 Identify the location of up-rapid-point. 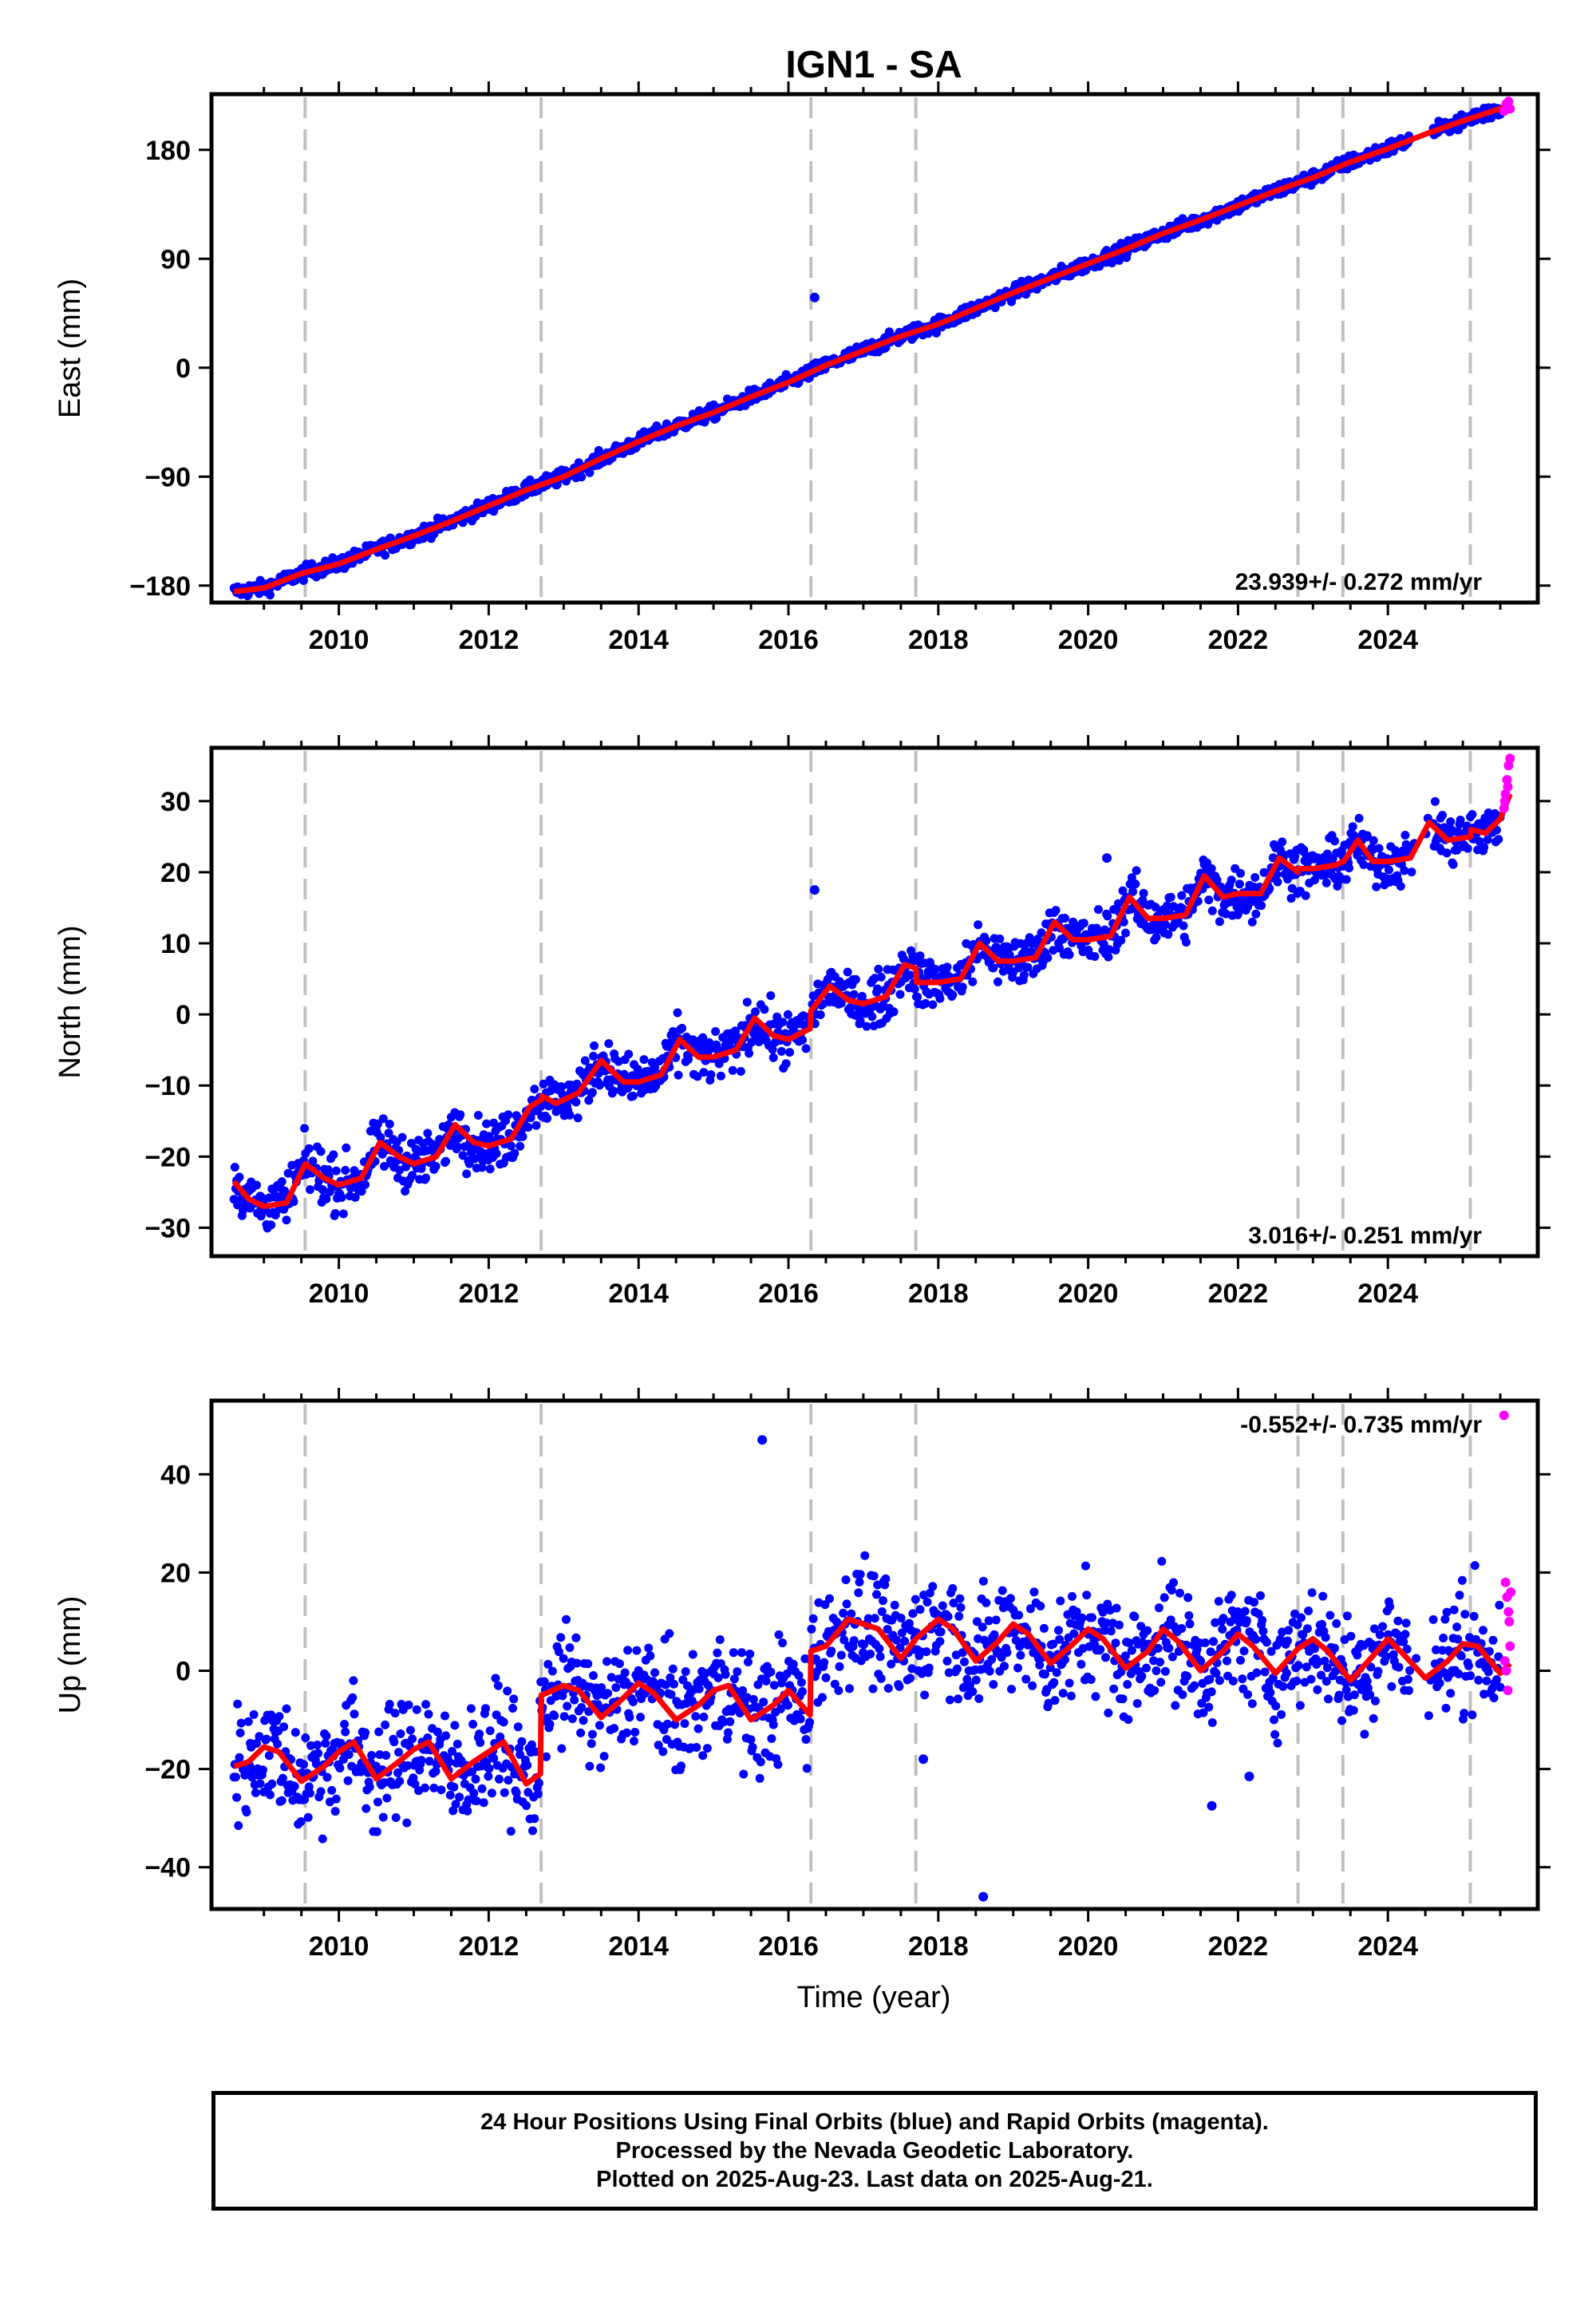
(1511, 1592).